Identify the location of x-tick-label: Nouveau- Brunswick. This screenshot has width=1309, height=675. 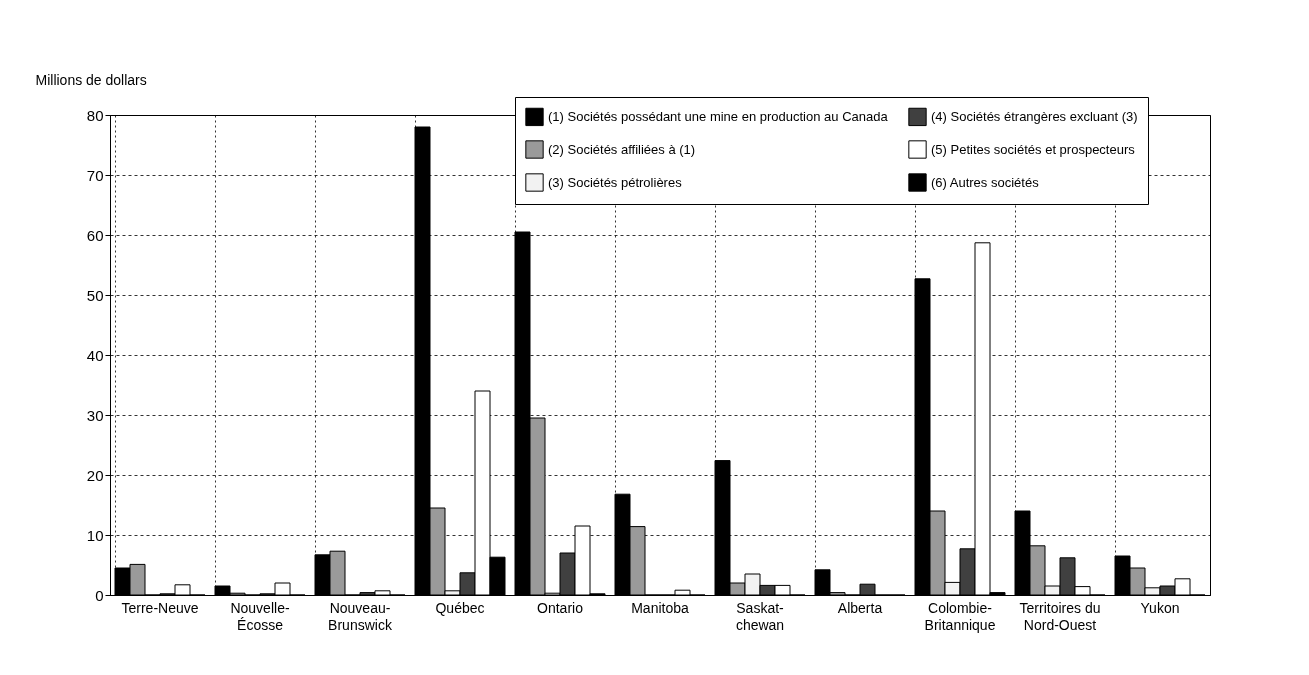
(360, 616).